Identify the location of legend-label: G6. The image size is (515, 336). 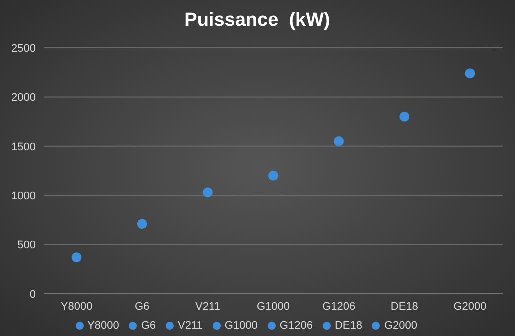
(148, 326).